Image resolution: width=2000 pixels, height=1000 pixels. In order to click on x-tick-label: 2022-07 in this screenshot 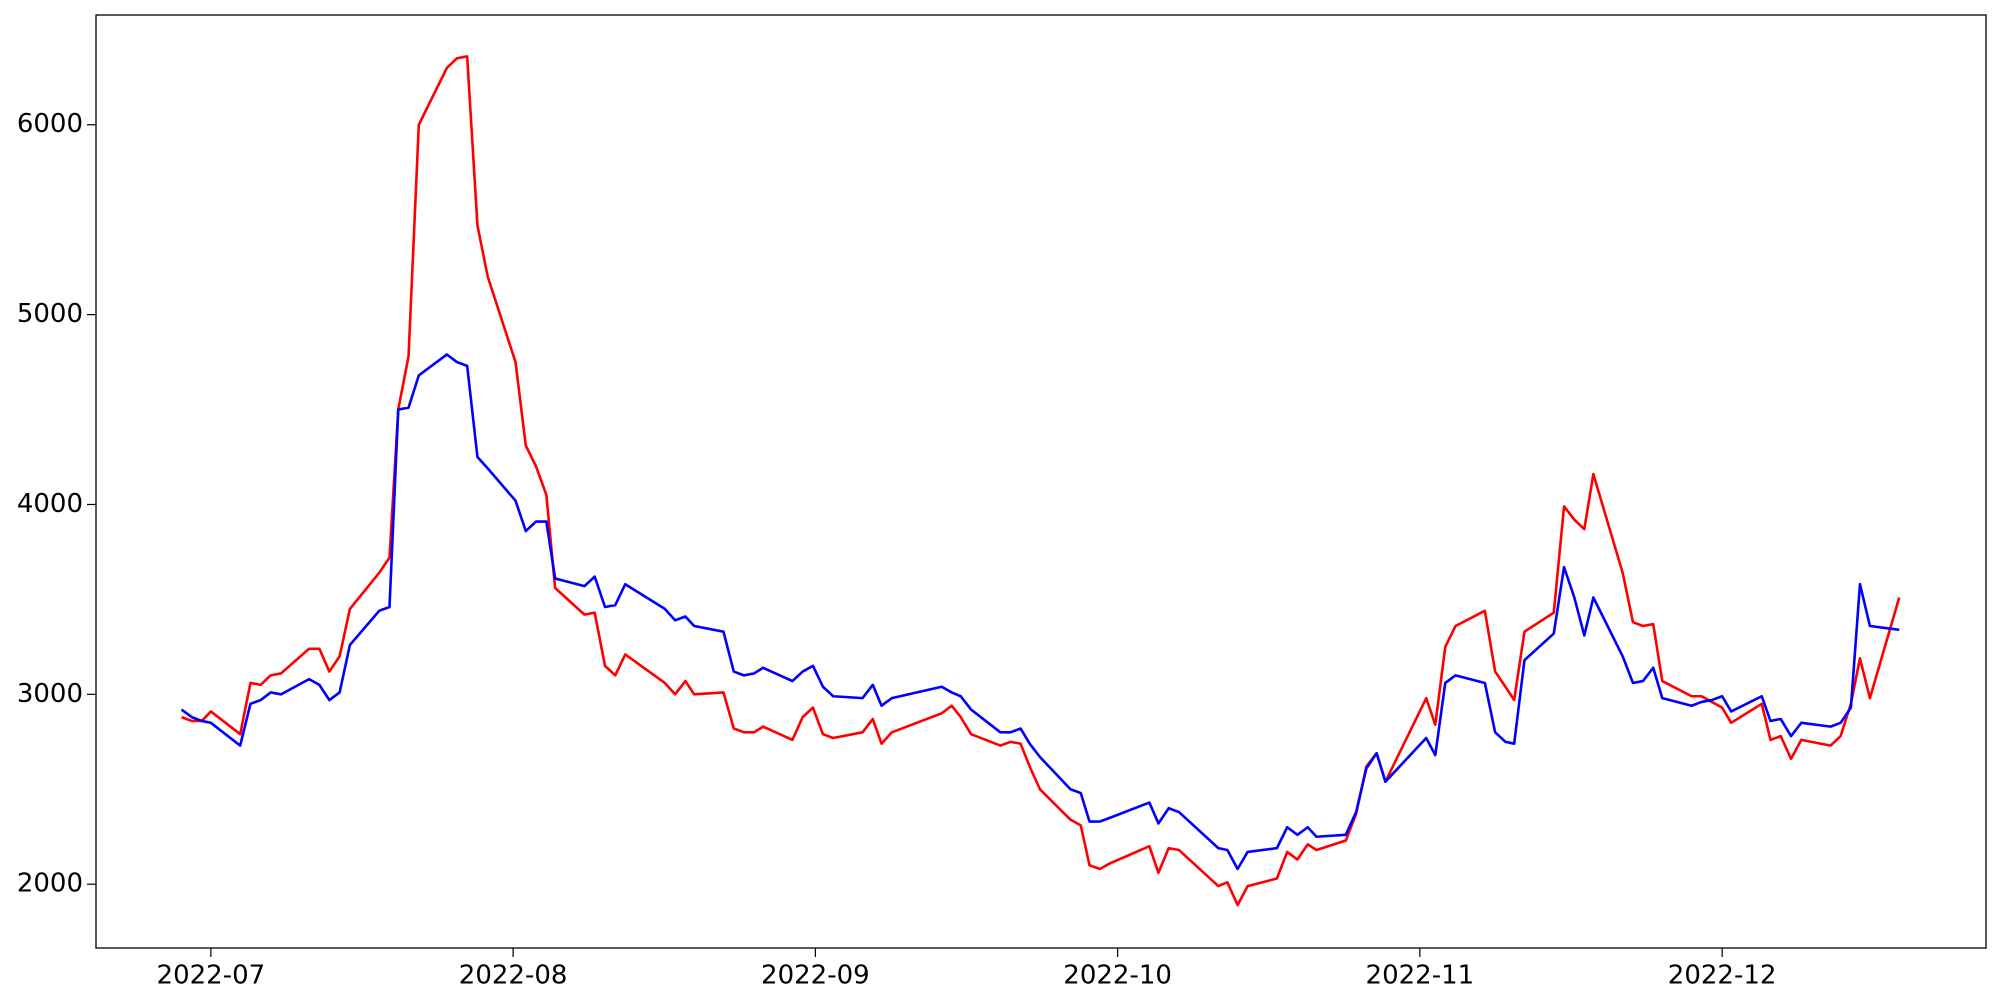, I will do `click(211, 976)`.